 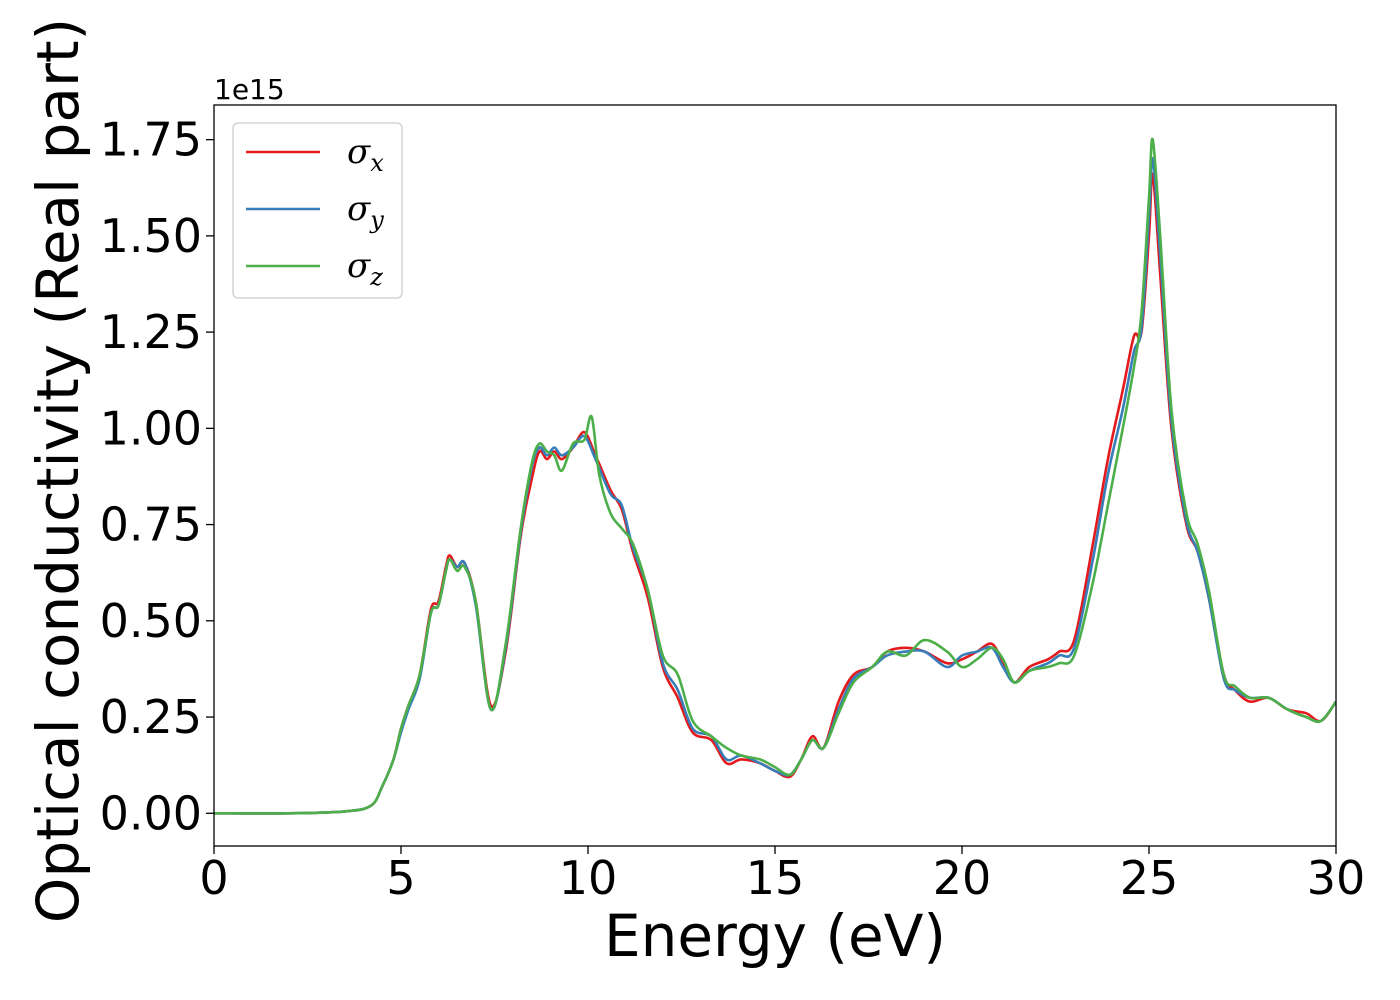 I want to click on y-tick-label: 0.25, so click(x=151, y=717).